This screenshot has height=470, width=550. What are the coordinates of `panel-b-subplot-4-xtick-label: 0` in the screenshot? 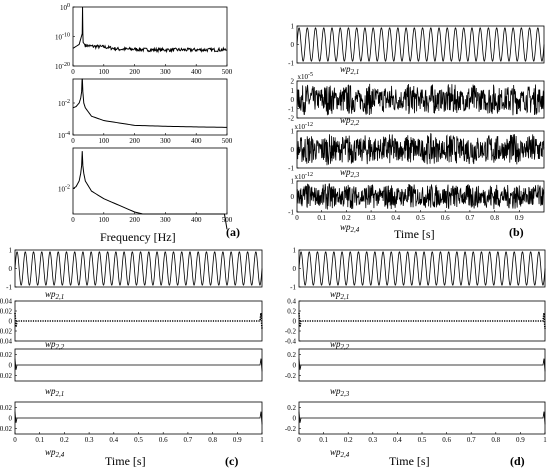 It's located at (297, 218).